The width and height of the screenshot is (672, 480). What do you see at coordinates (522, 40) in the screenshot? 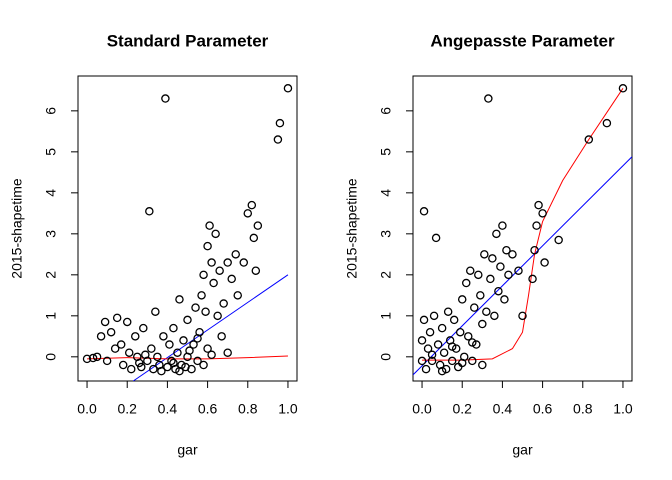
I see `chart-title: Angepasste Parameter` at bounding box center [522, 40].